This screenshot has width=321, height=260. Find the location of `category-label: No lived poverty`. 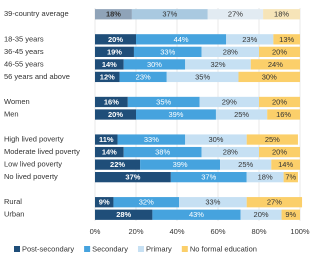

category-label: No lived poverty is located at coordinates (31, 176).